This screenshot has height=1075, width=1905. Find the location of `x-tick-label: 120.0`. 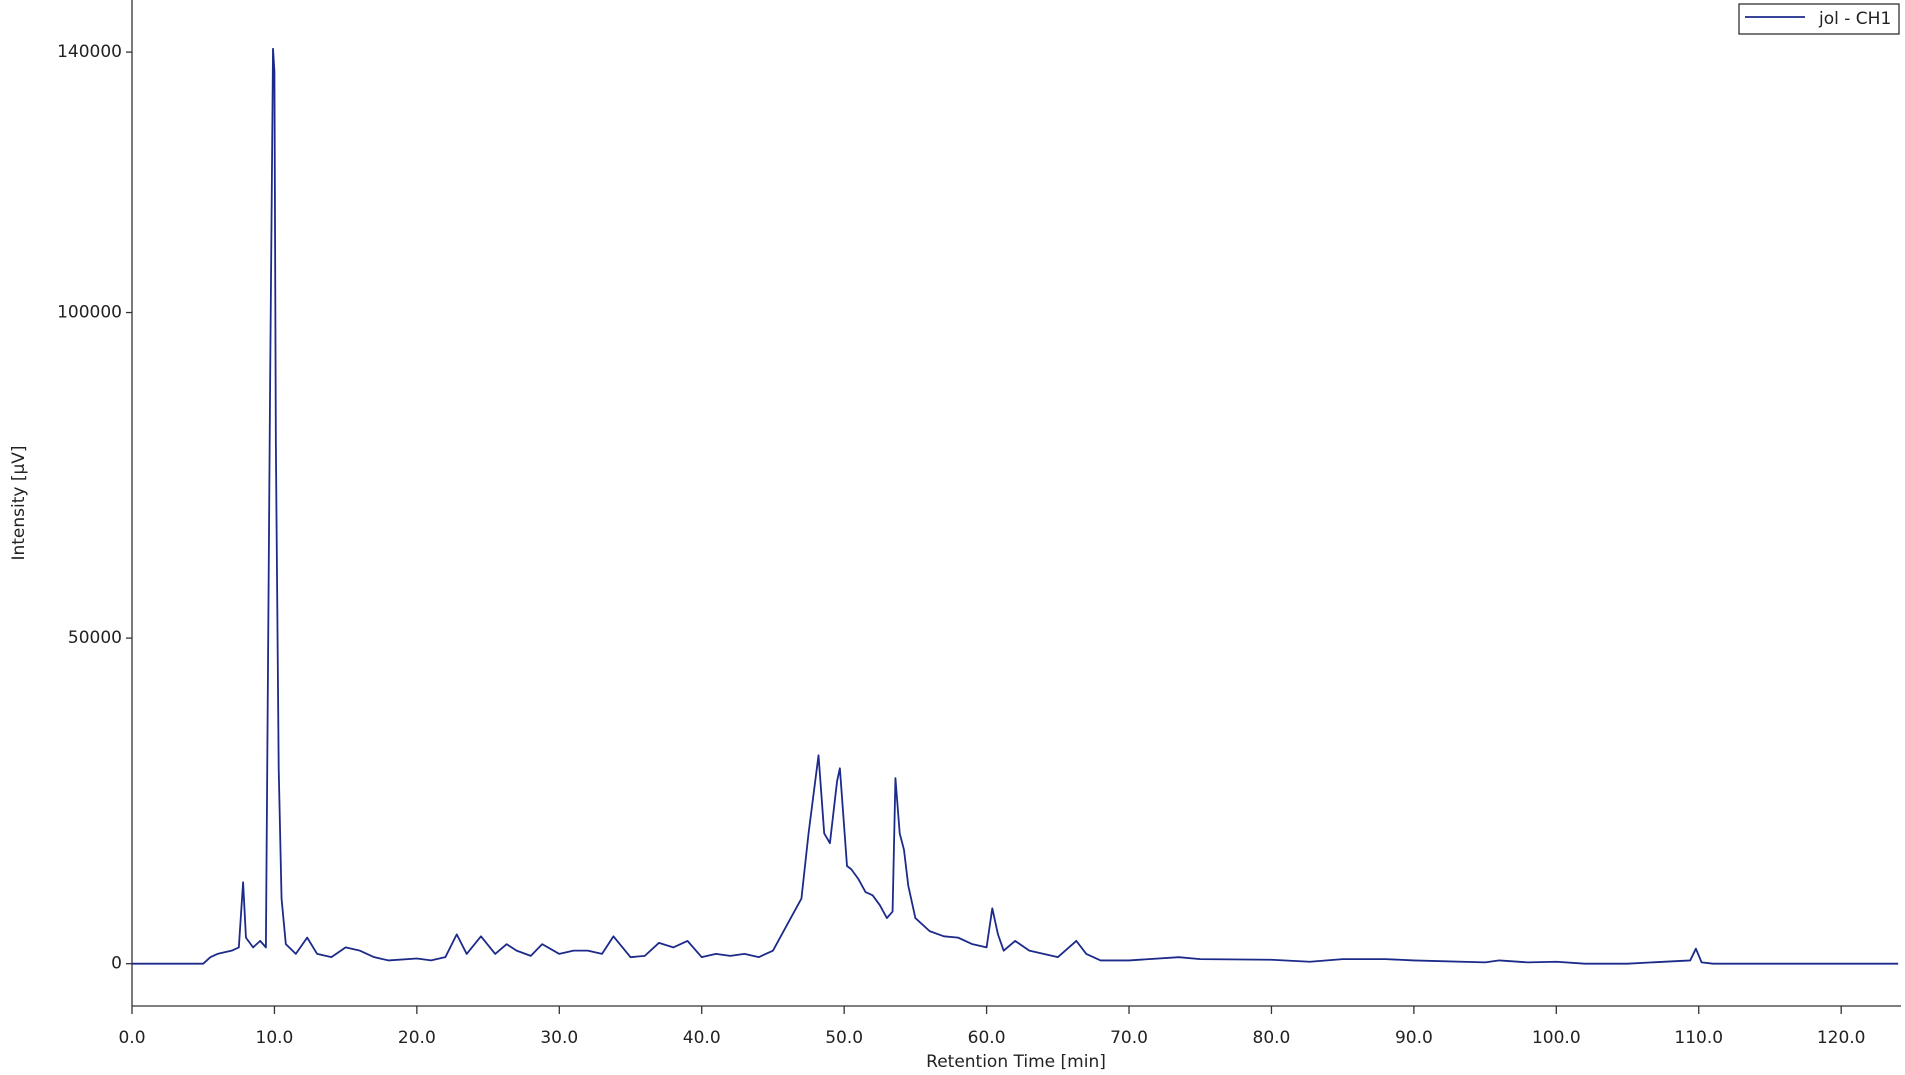

x-tick-label: 120.0 is located at coordinates (1841, 1038).